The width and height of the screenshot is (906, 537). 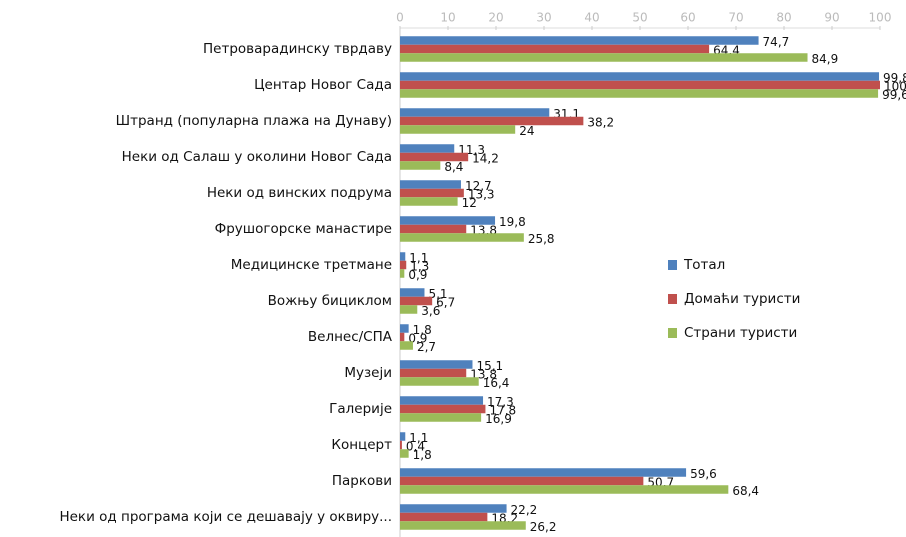 I want to click on category-label: Вожњу бициклом, so click(x=330, y=301).